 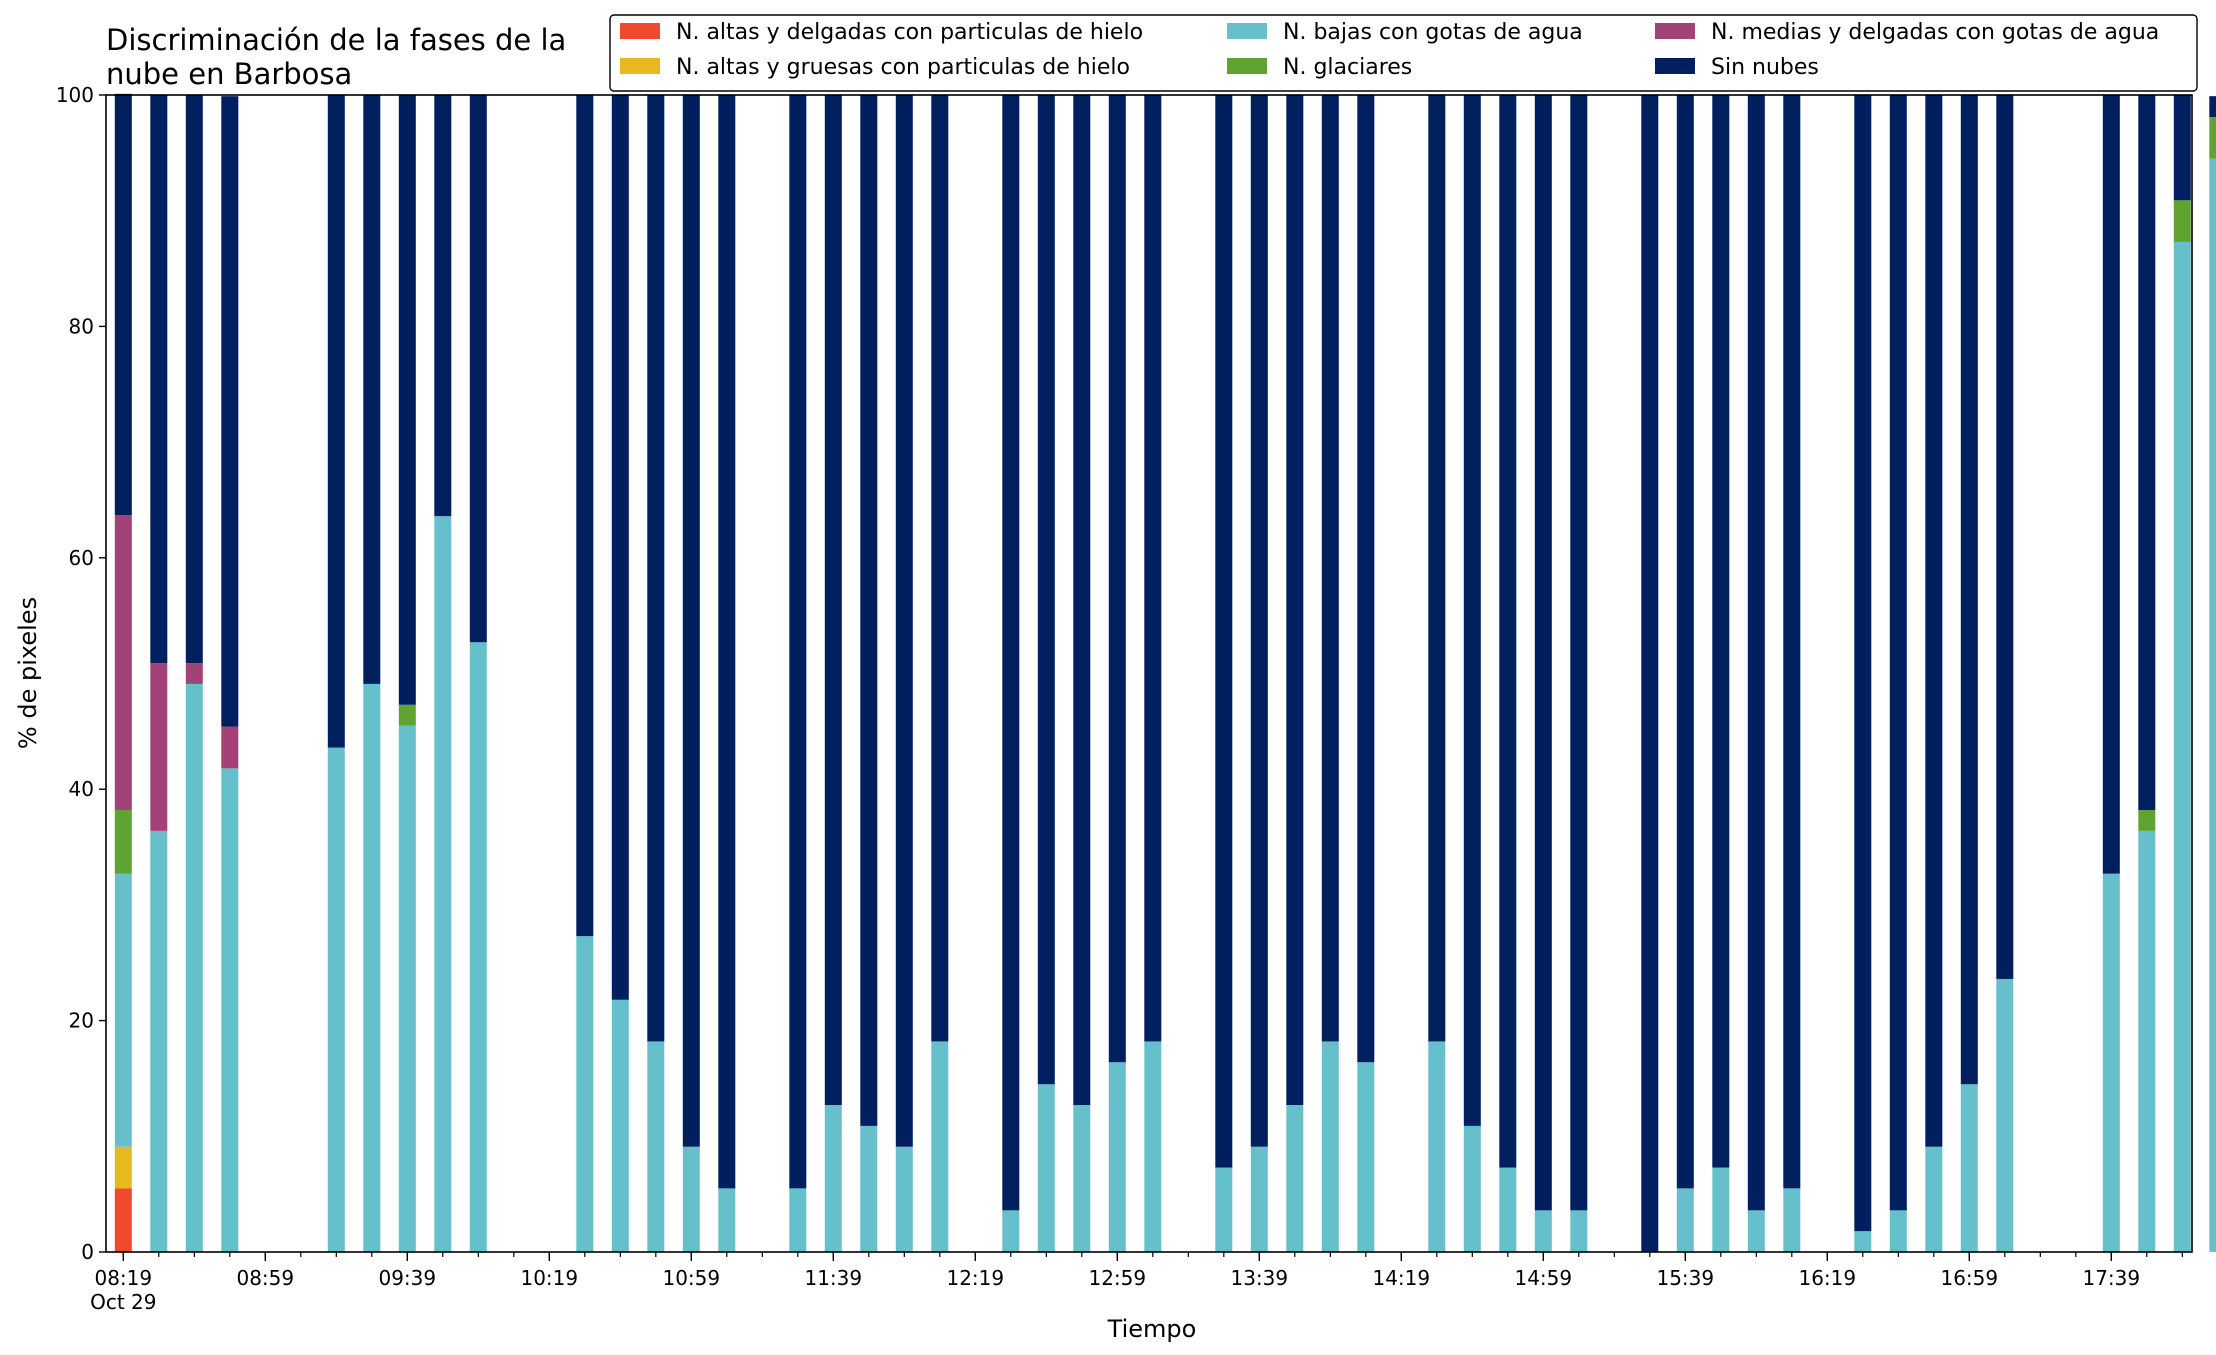 I want to click on x-tick-label: 15:39, so click(x=1685, y=1278).